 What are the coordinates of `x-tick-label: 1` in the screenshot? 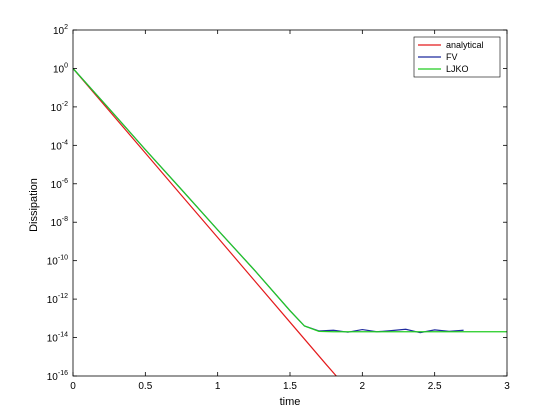 It's located at (218, 386).